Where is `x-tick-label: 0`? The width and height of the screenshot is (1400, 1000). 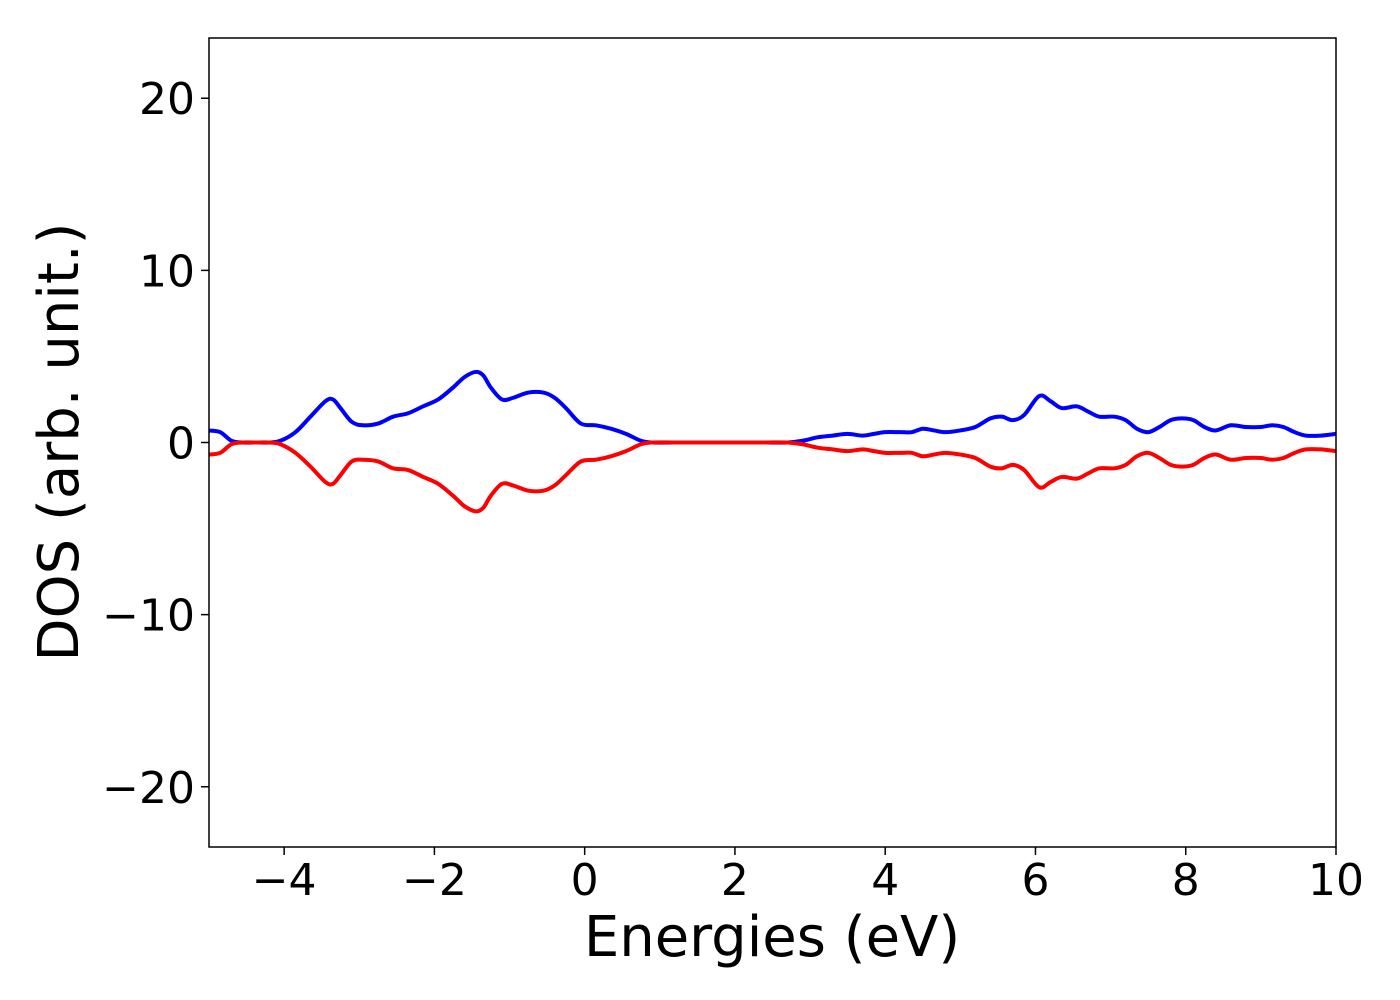 x-tick-label: 0 is located at coordinates (585, 880).